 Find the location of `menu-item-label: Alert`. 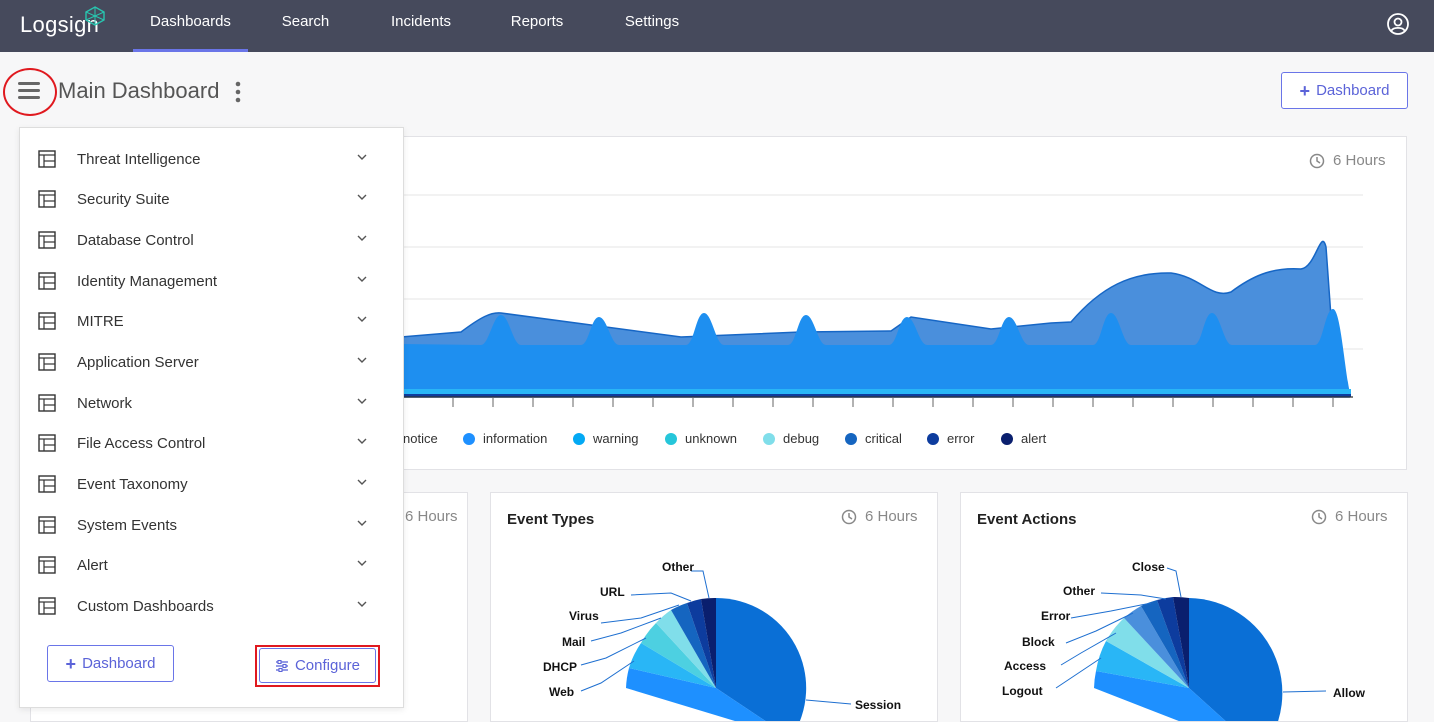

menu-item-label: Alert is located at coordinates (92, 565).